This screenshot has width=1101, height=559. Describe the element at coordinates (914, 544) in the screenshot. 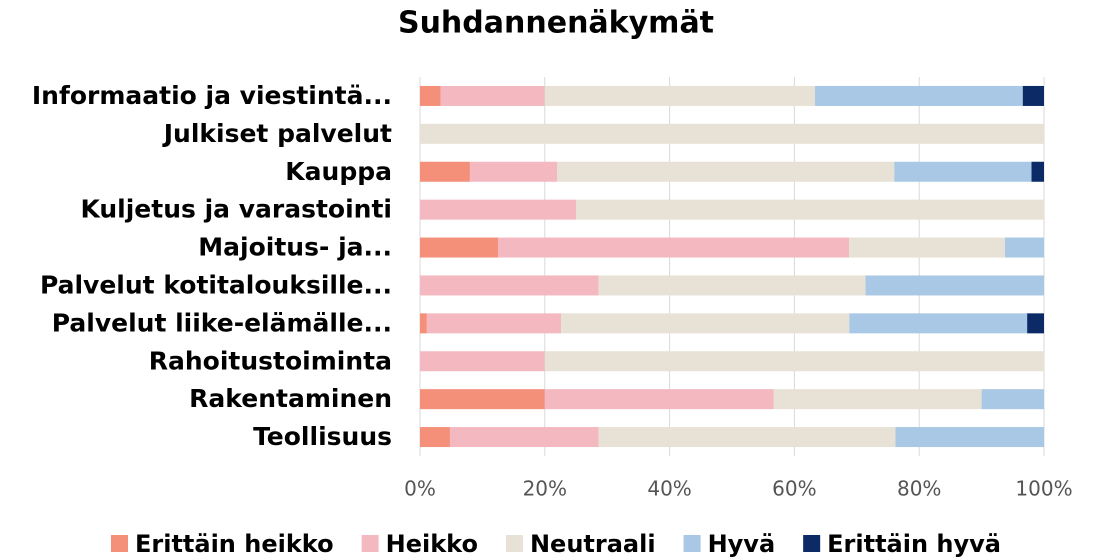

I see `legend-label: Erittäin hyvä` at that location.